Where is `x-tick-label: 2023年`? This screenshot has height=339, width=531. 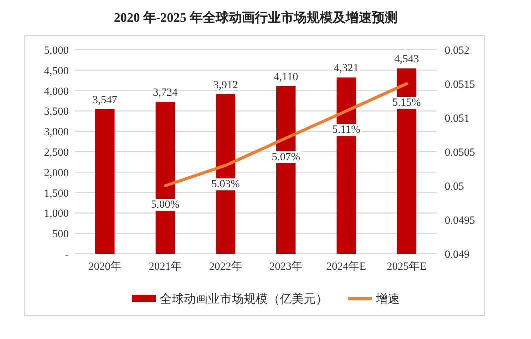
x-tick-label: 2023年 is located at coordinates (286, 267).